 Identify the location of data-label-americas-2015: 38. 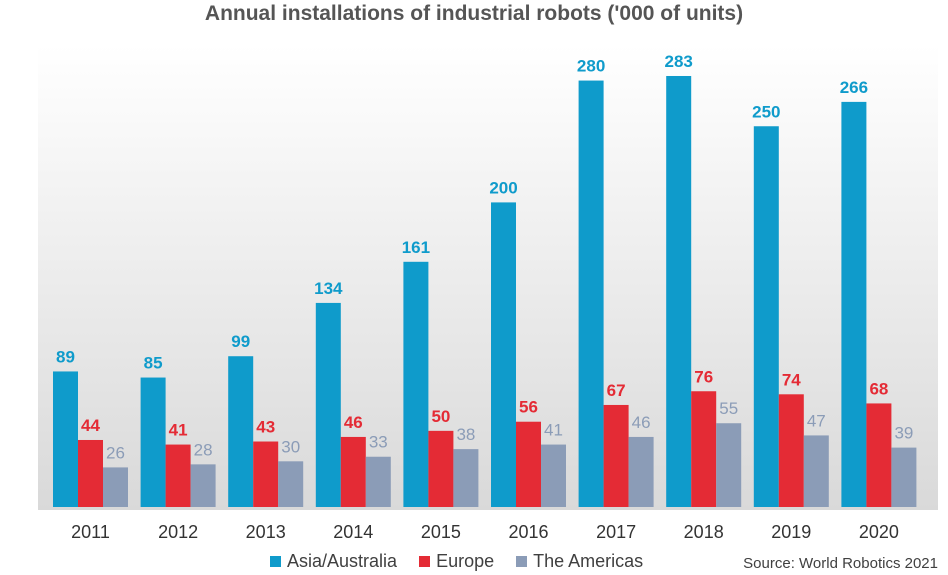
(465, 434).